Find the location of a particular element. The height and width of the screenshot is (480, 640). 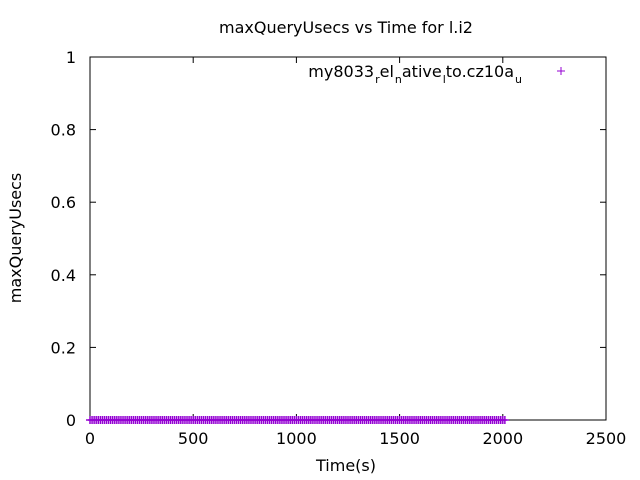

x-tick-label: 2500 is located at coordinates (606, 438).